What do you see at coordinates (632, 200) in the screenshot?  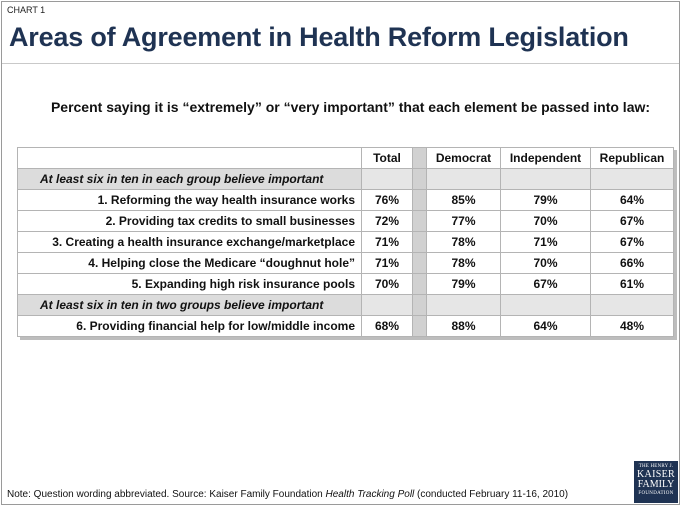 I see `cell-republican: 64%` at bounding box center [632, 200].